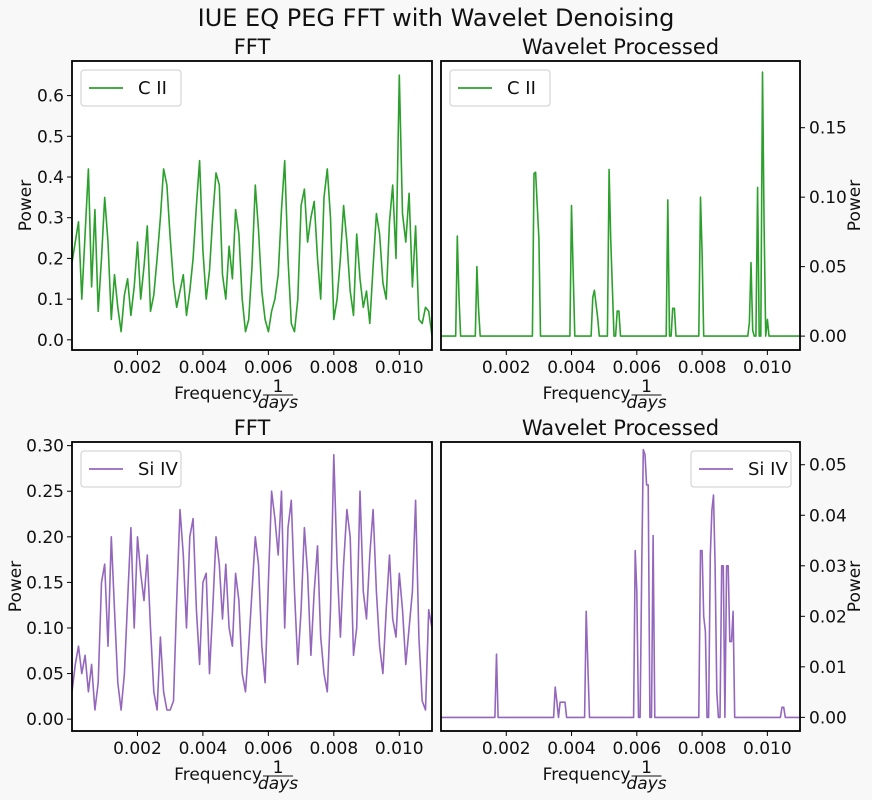 This screenshot has height=800, width=872. What do you see at coordinates (45, 538) in the screenshot?
I see `y-tick-label: 0.20` at bounding box center [45, 538].